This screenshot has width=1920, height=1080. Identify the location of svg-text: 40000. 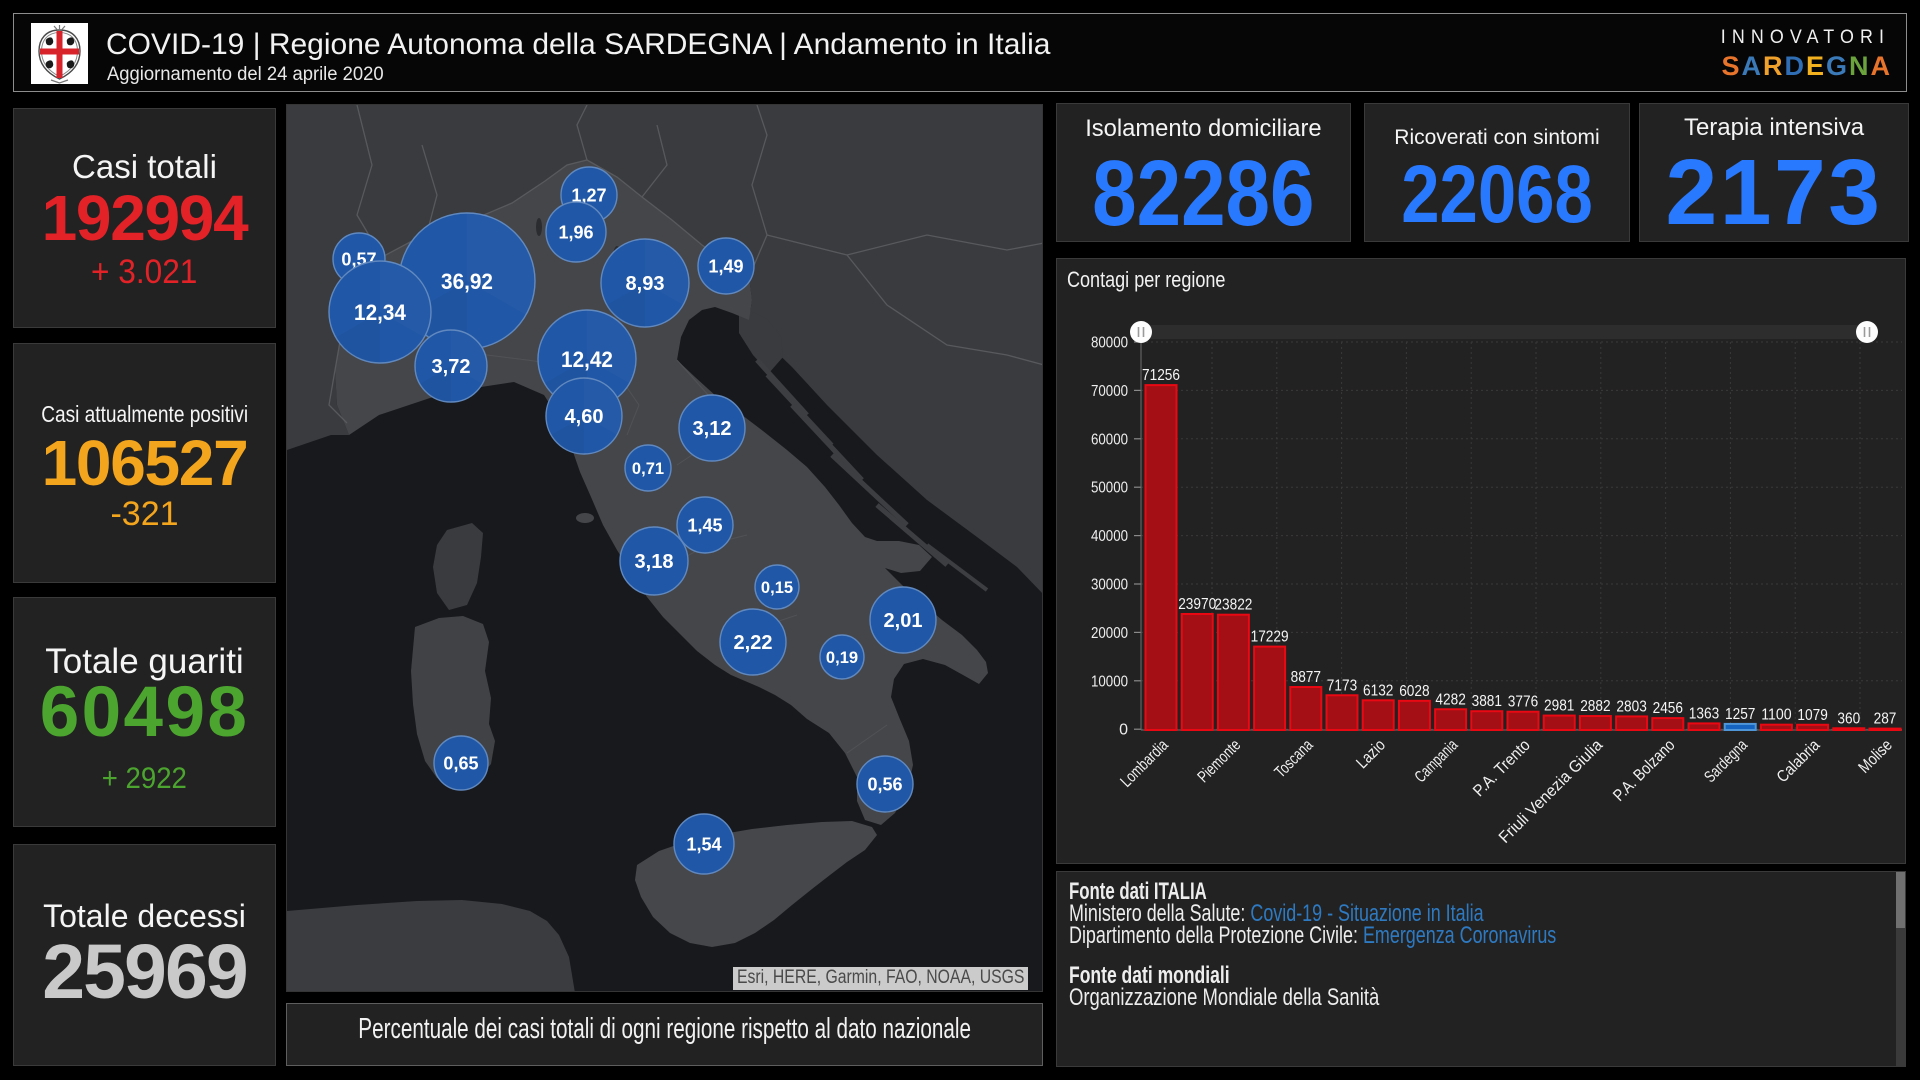
(1109, 536).